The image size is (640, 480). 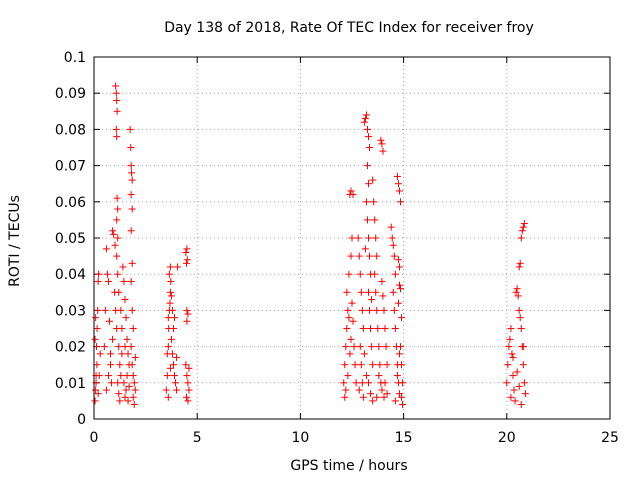 I want to click on x-tick-label: 20, so click(x=507, y=438).